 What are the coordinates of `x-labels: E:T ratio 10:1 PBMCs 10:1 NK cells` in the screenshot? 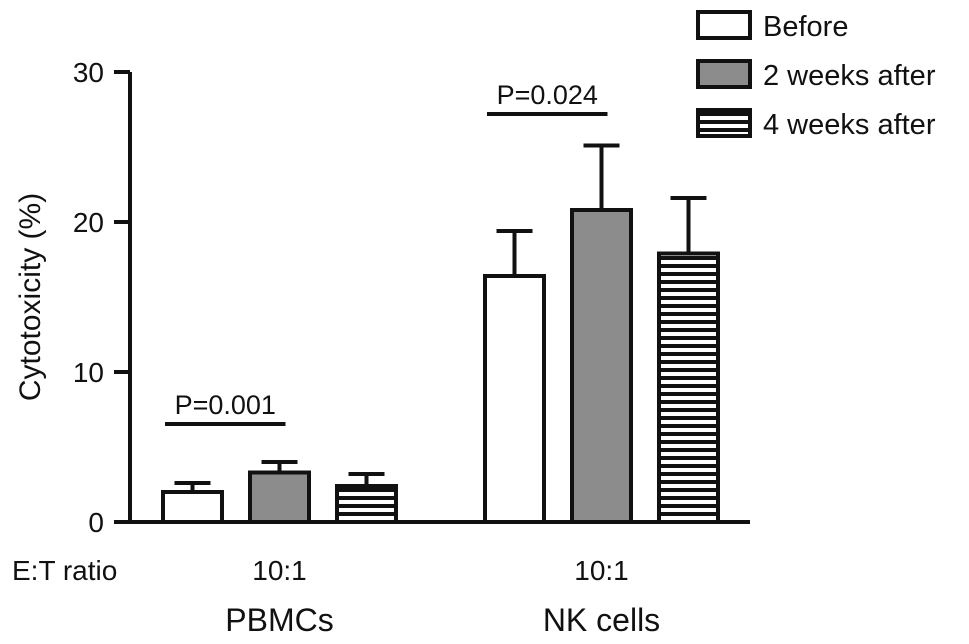 It's located at (336, 596).